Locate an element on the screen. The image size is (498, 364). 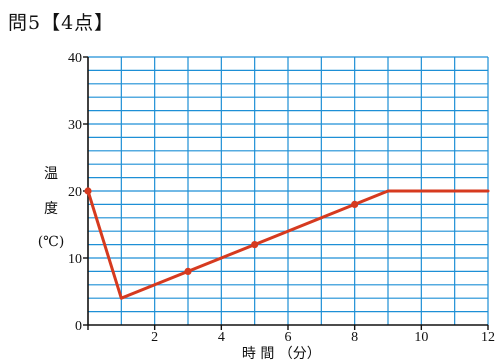
question-title: 問5【4点】 is located at coordinates (61, 23).